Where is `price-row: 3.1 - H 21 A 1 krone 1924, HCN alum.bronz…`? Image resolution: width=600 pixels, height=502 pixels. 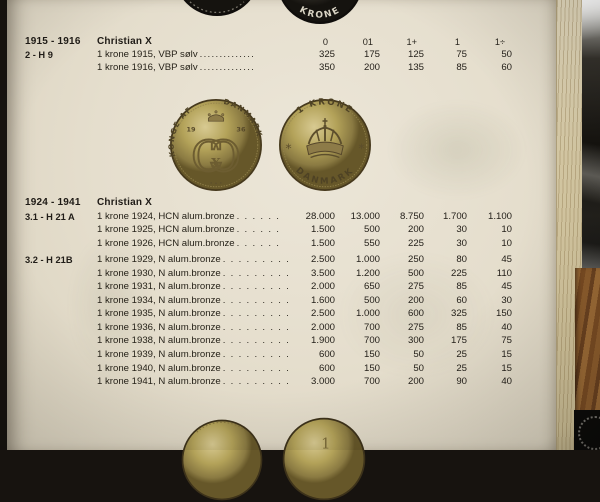
price-row: 3.1 - H 21 A 1 krone 1924, HCN alum.bronz… is located at coordinates (277, 215).